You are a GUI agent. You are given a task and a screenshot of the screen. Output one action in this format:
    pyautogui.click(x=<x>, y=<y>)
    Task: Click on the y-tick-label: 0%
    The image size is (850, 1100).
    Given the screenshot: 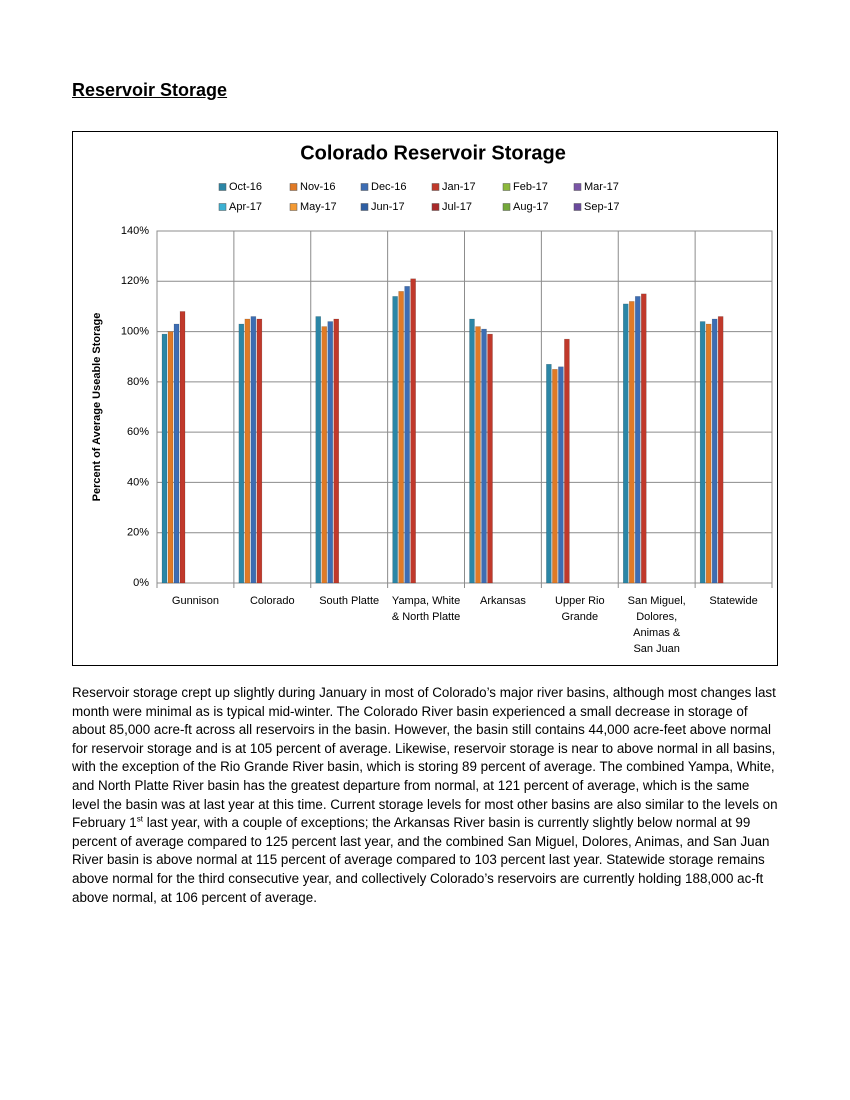 What is the action you would take?
    pyautogui.click(x=141, y=583)
    